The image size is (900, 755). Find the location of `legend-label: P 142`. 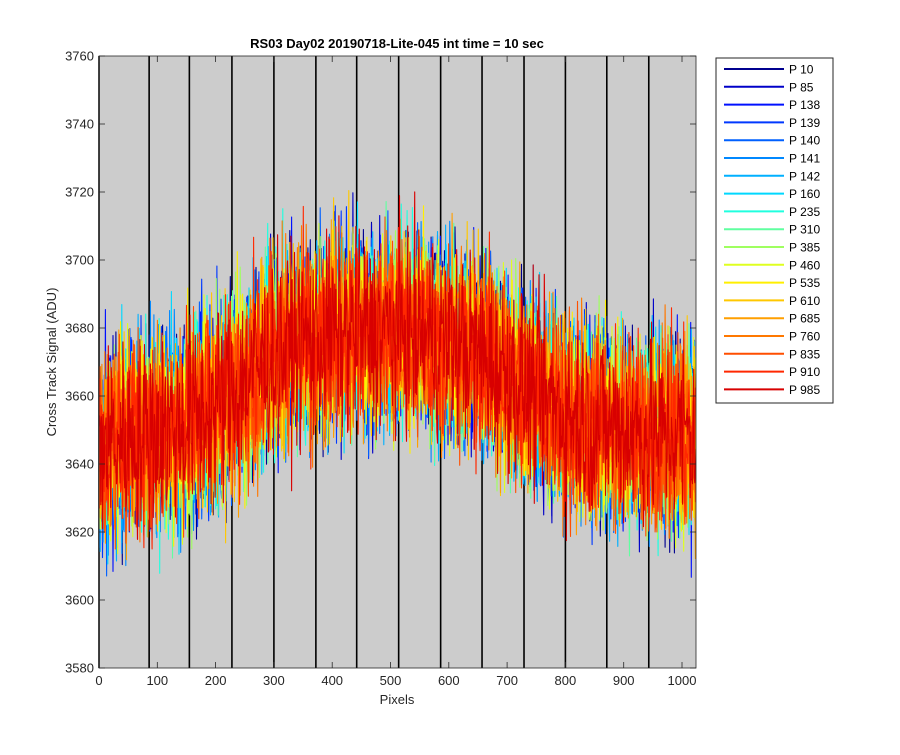

legend-label: P 142 is located at coordinates (804, 176).